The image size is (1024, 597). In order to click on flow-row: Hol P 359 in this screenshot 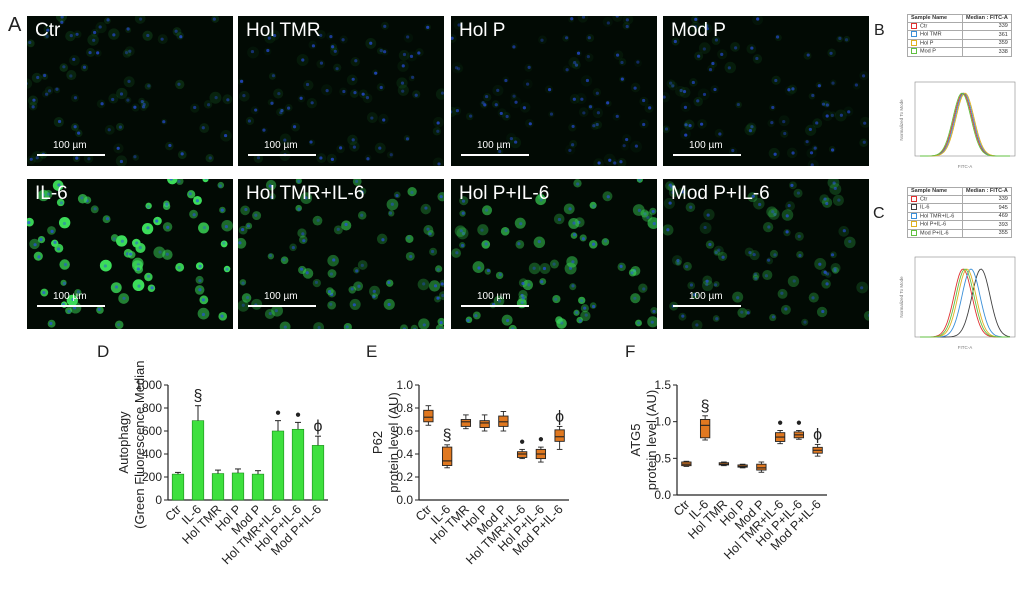, I will do `click(959, 43)`.